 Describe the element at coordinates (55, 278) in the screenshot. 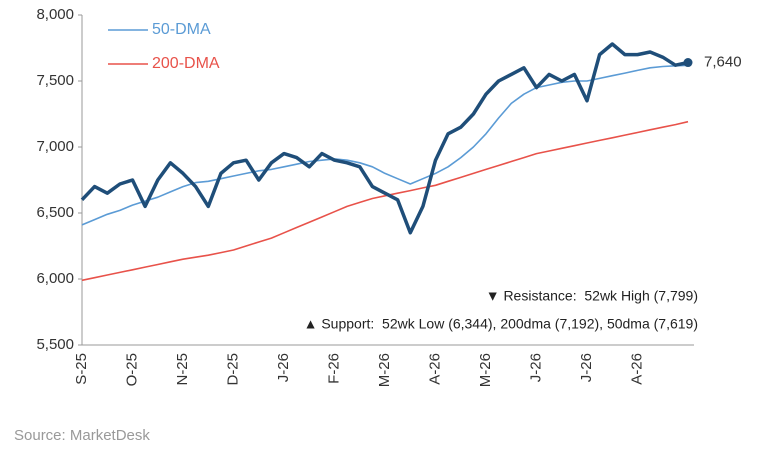

I see `y-tick-label: 6,000` at that location.